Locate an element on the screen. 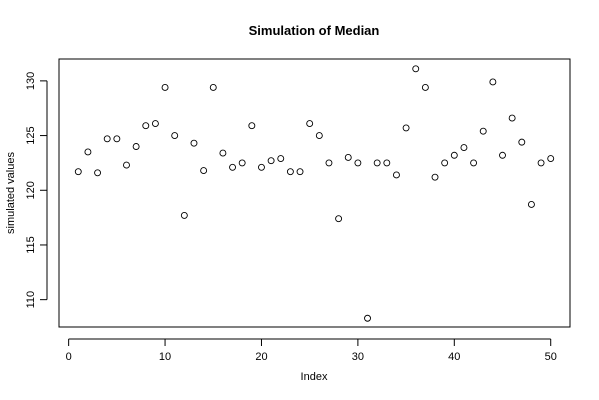  y-tick-label: 115 is located at coordinates (31, 245).